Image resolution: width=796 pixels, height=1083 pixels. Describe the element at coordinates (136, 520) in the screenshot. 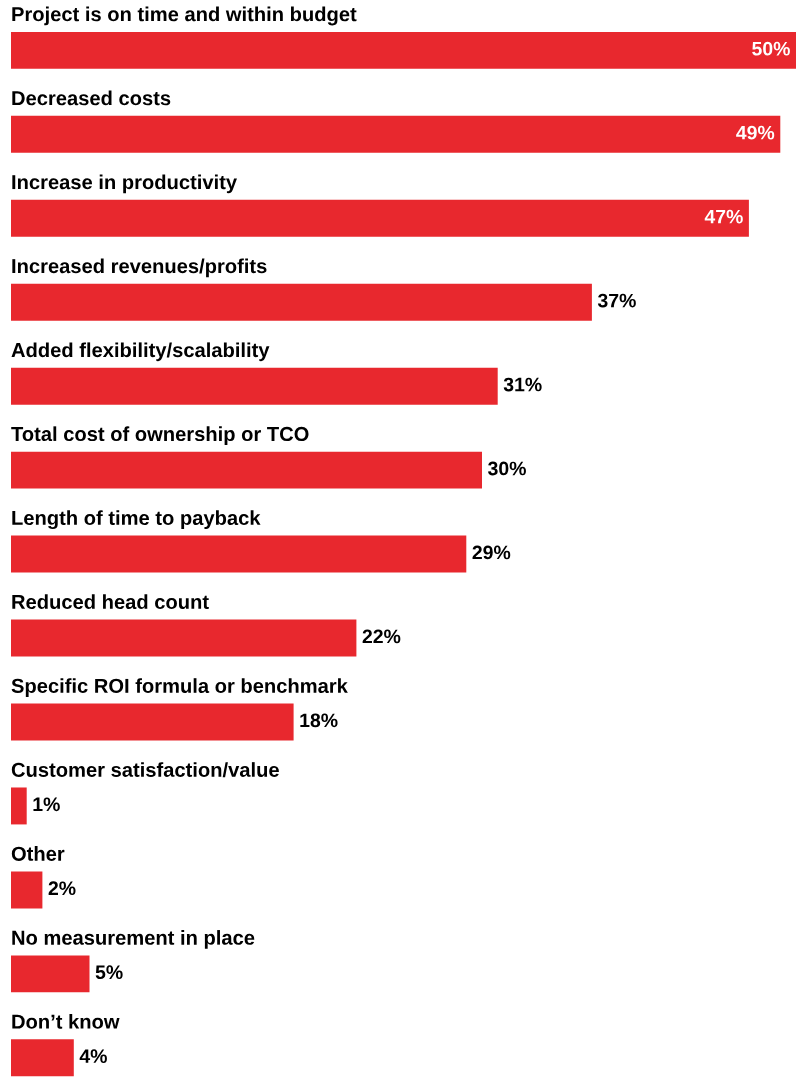

I see `y-tick-label: Length of time to payback` at that location.